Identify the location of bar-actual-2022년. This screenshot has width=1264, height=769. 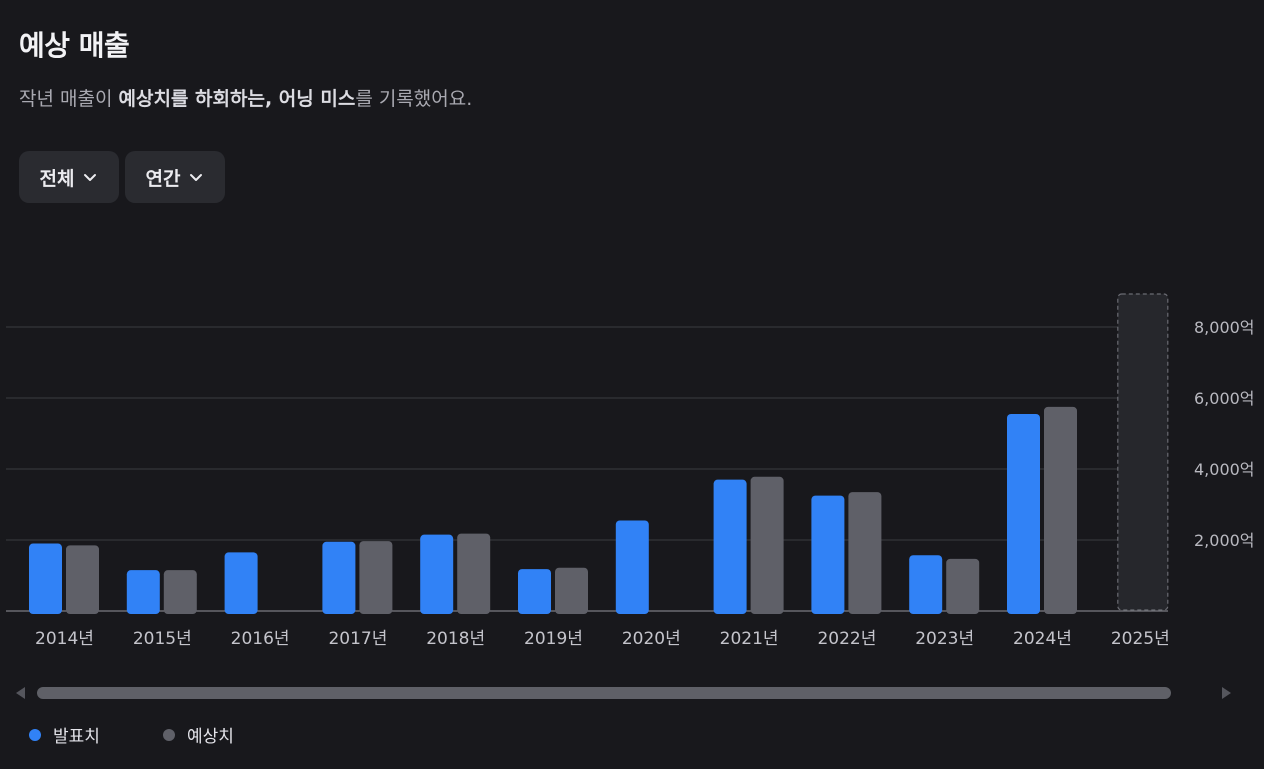
(828, 554).